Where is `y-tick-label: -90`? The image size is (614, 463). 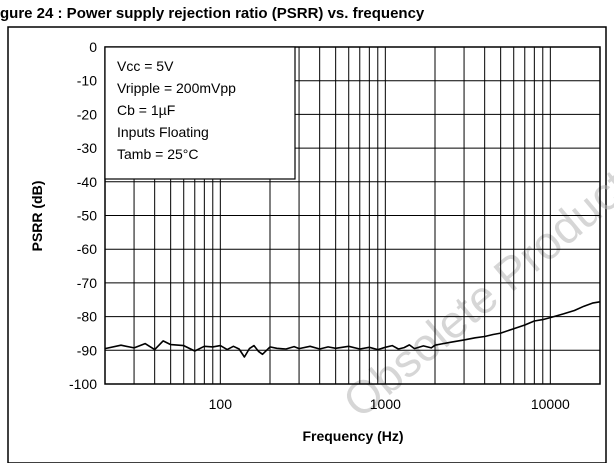
y-tick-label: -90 is located at coordinates (87, 350).